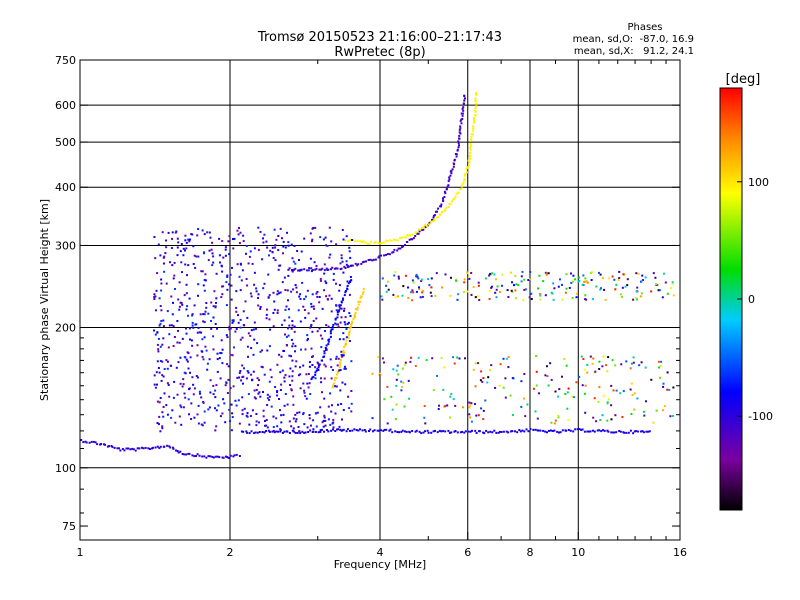  What do you see at coordinates (380, 37) in the screenshot?
I see `chart-title-line1: Tromsø 20150523 21:16:00–21:17:43` at bounding box center [380, 37].